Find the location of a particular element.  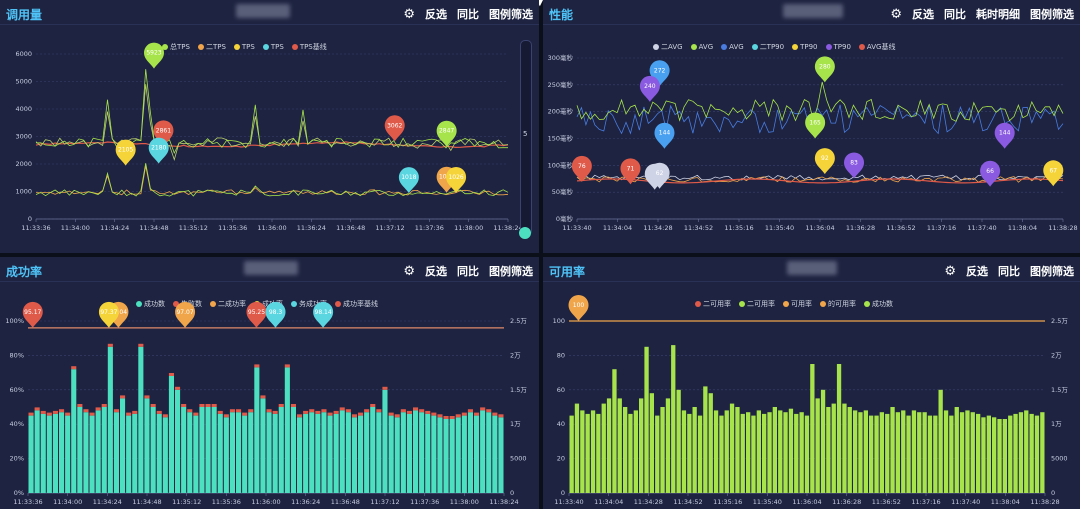

legend-item: 二TPS is located at coordinates (211, 47).